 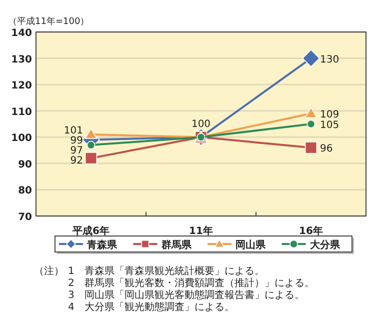 What do you see at coordinates (324, 245) in the screenshot?
I see `legend-label: 大分県` at bounding box center [324, 245].